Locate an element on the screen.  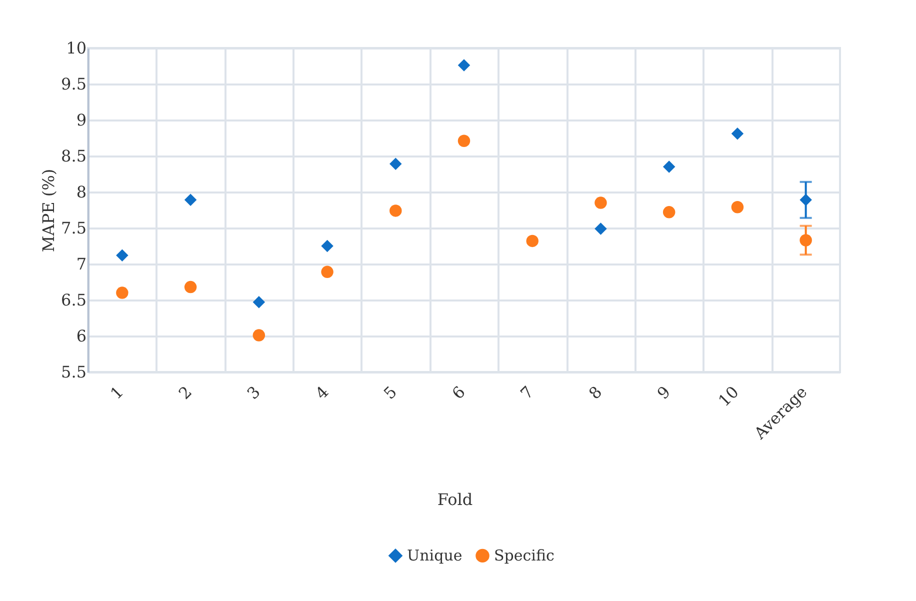
x-tick-label: 5 is located at coordinates (390, 392).